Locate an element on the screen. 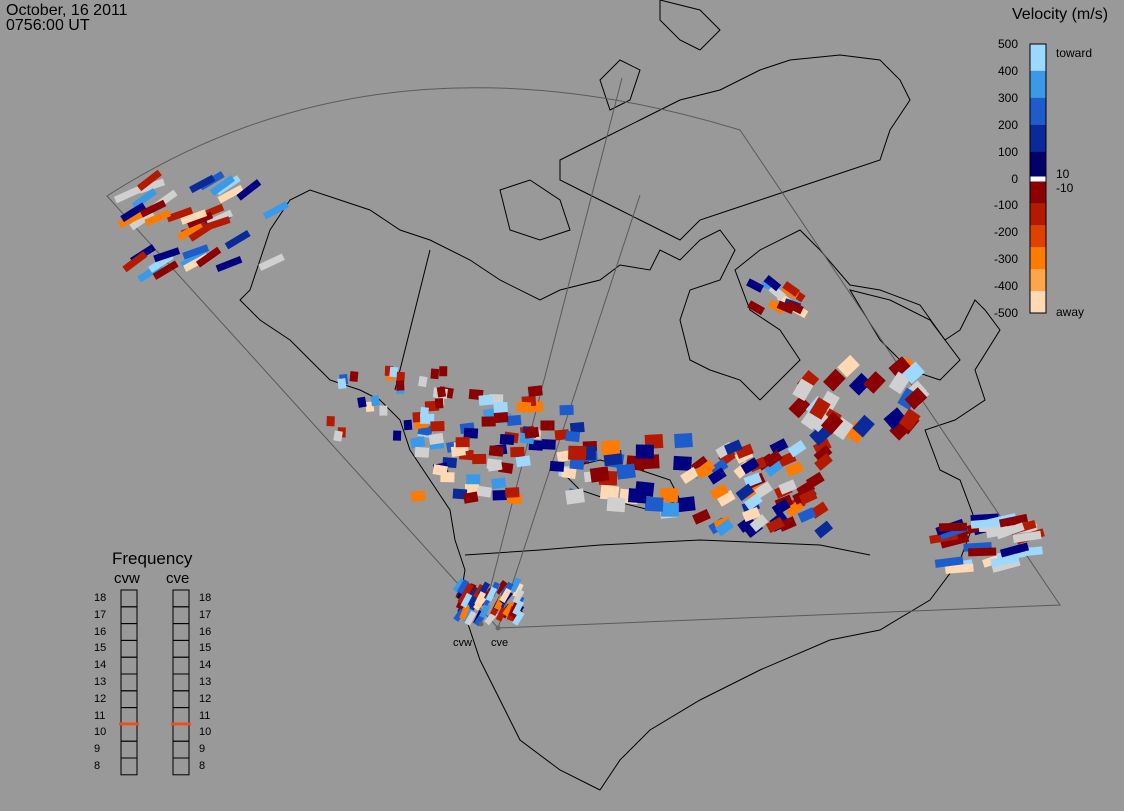 The width and height of the screenshot is (1124, 811). frequency-level-label-left: 15 is located at coordinates (100, 648).